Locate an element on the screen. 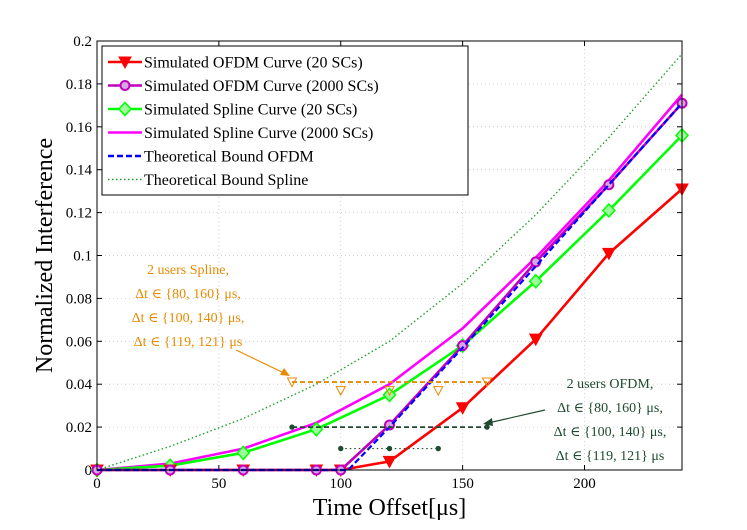  y-tick-label: 0 is located at coordinates (89, 471).